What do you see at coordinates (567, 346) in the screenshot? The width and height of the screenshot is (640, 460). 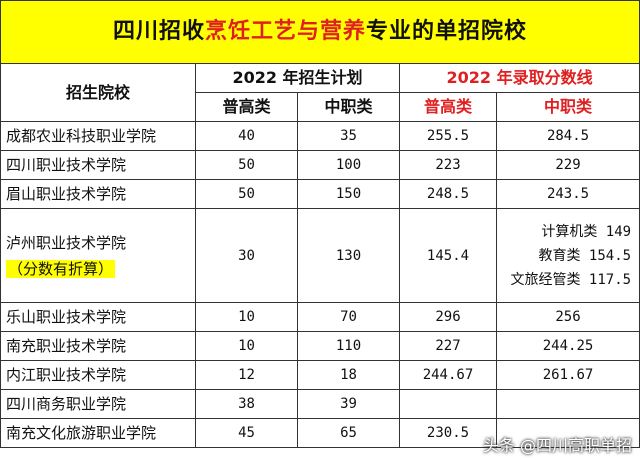 I see `score-vocational: 244.25` at bounding box center [567, 346].